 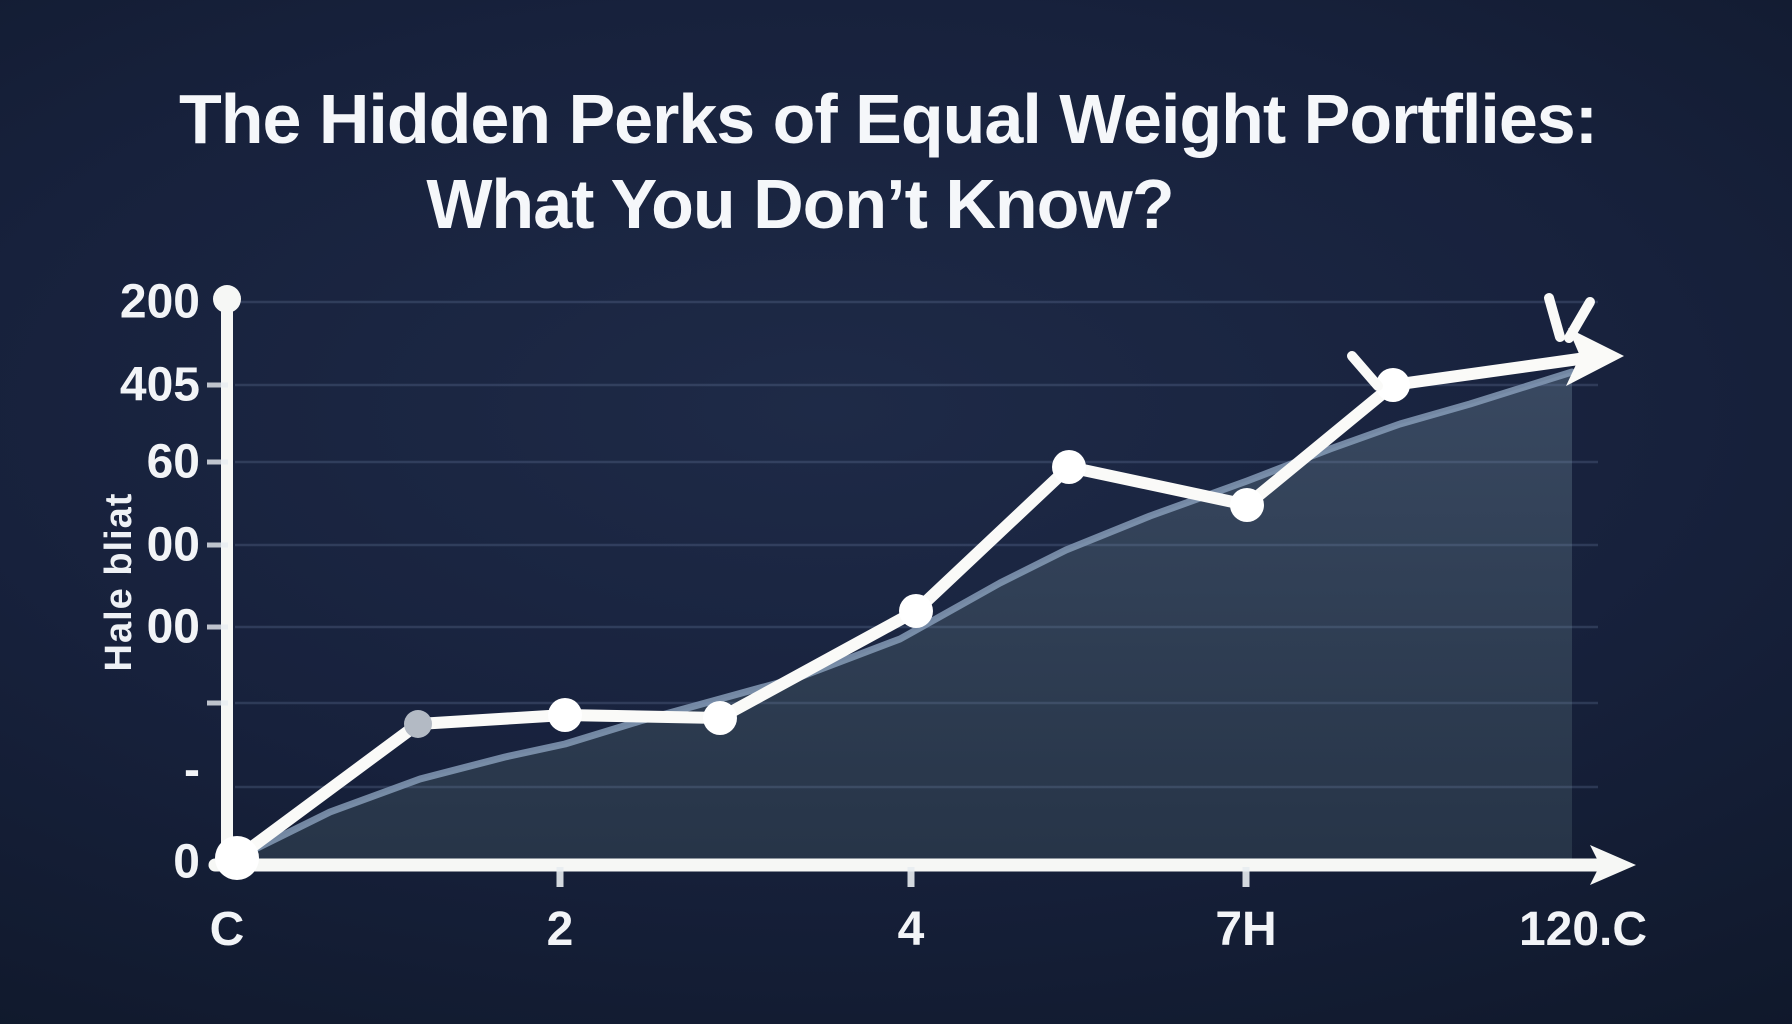 I want to click on x-tick-label: 4, so click(x=911, y=929).